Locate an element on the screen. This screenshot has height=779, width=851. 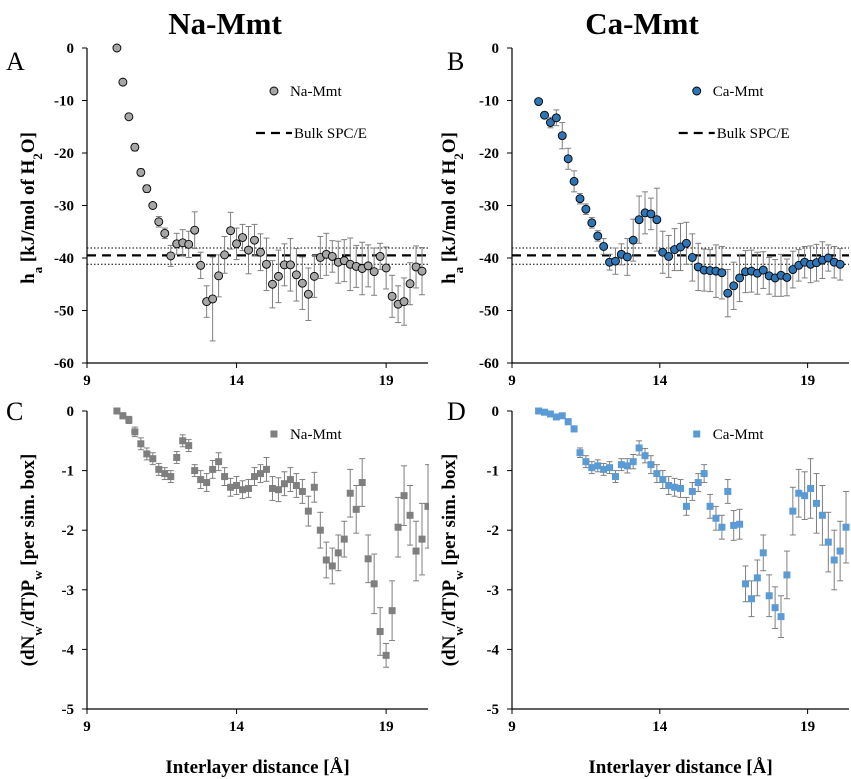
y-tick-label: 0 is located at coordinates (496, 412).